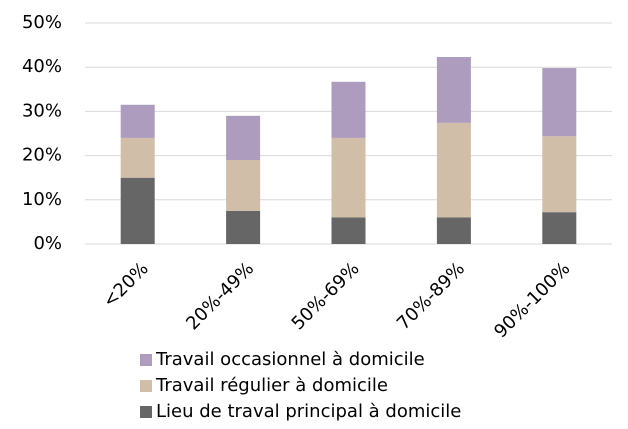 The width and height of the screenshot is (628, 429). What do you see at coordinates (271, 385) in the screenshot?
I see `legend-label: Travail régulier à domicile` at bounding box center [271, 385].